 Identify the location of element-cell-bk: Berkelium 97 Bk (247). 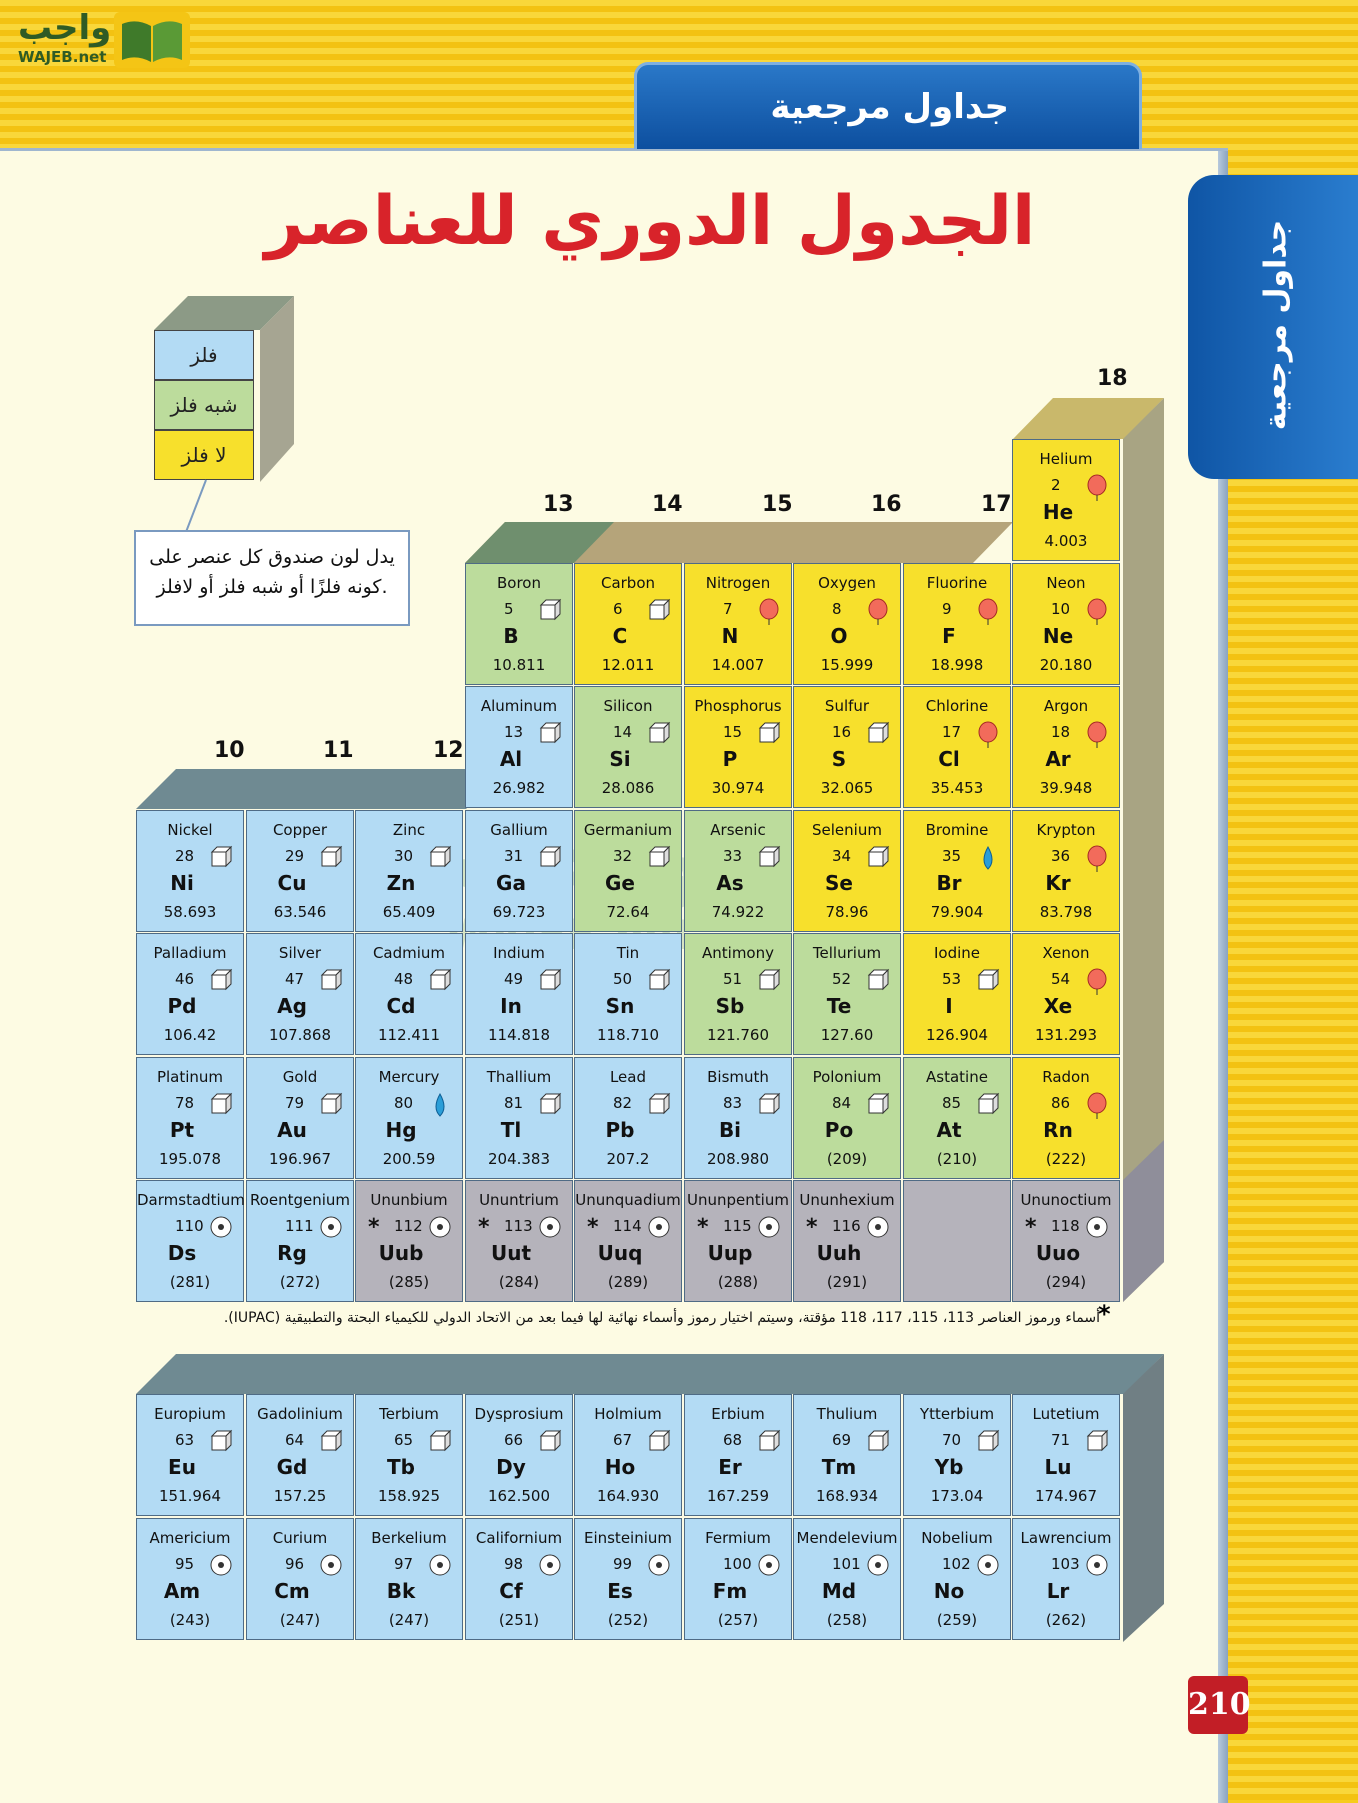
(409, 1579).